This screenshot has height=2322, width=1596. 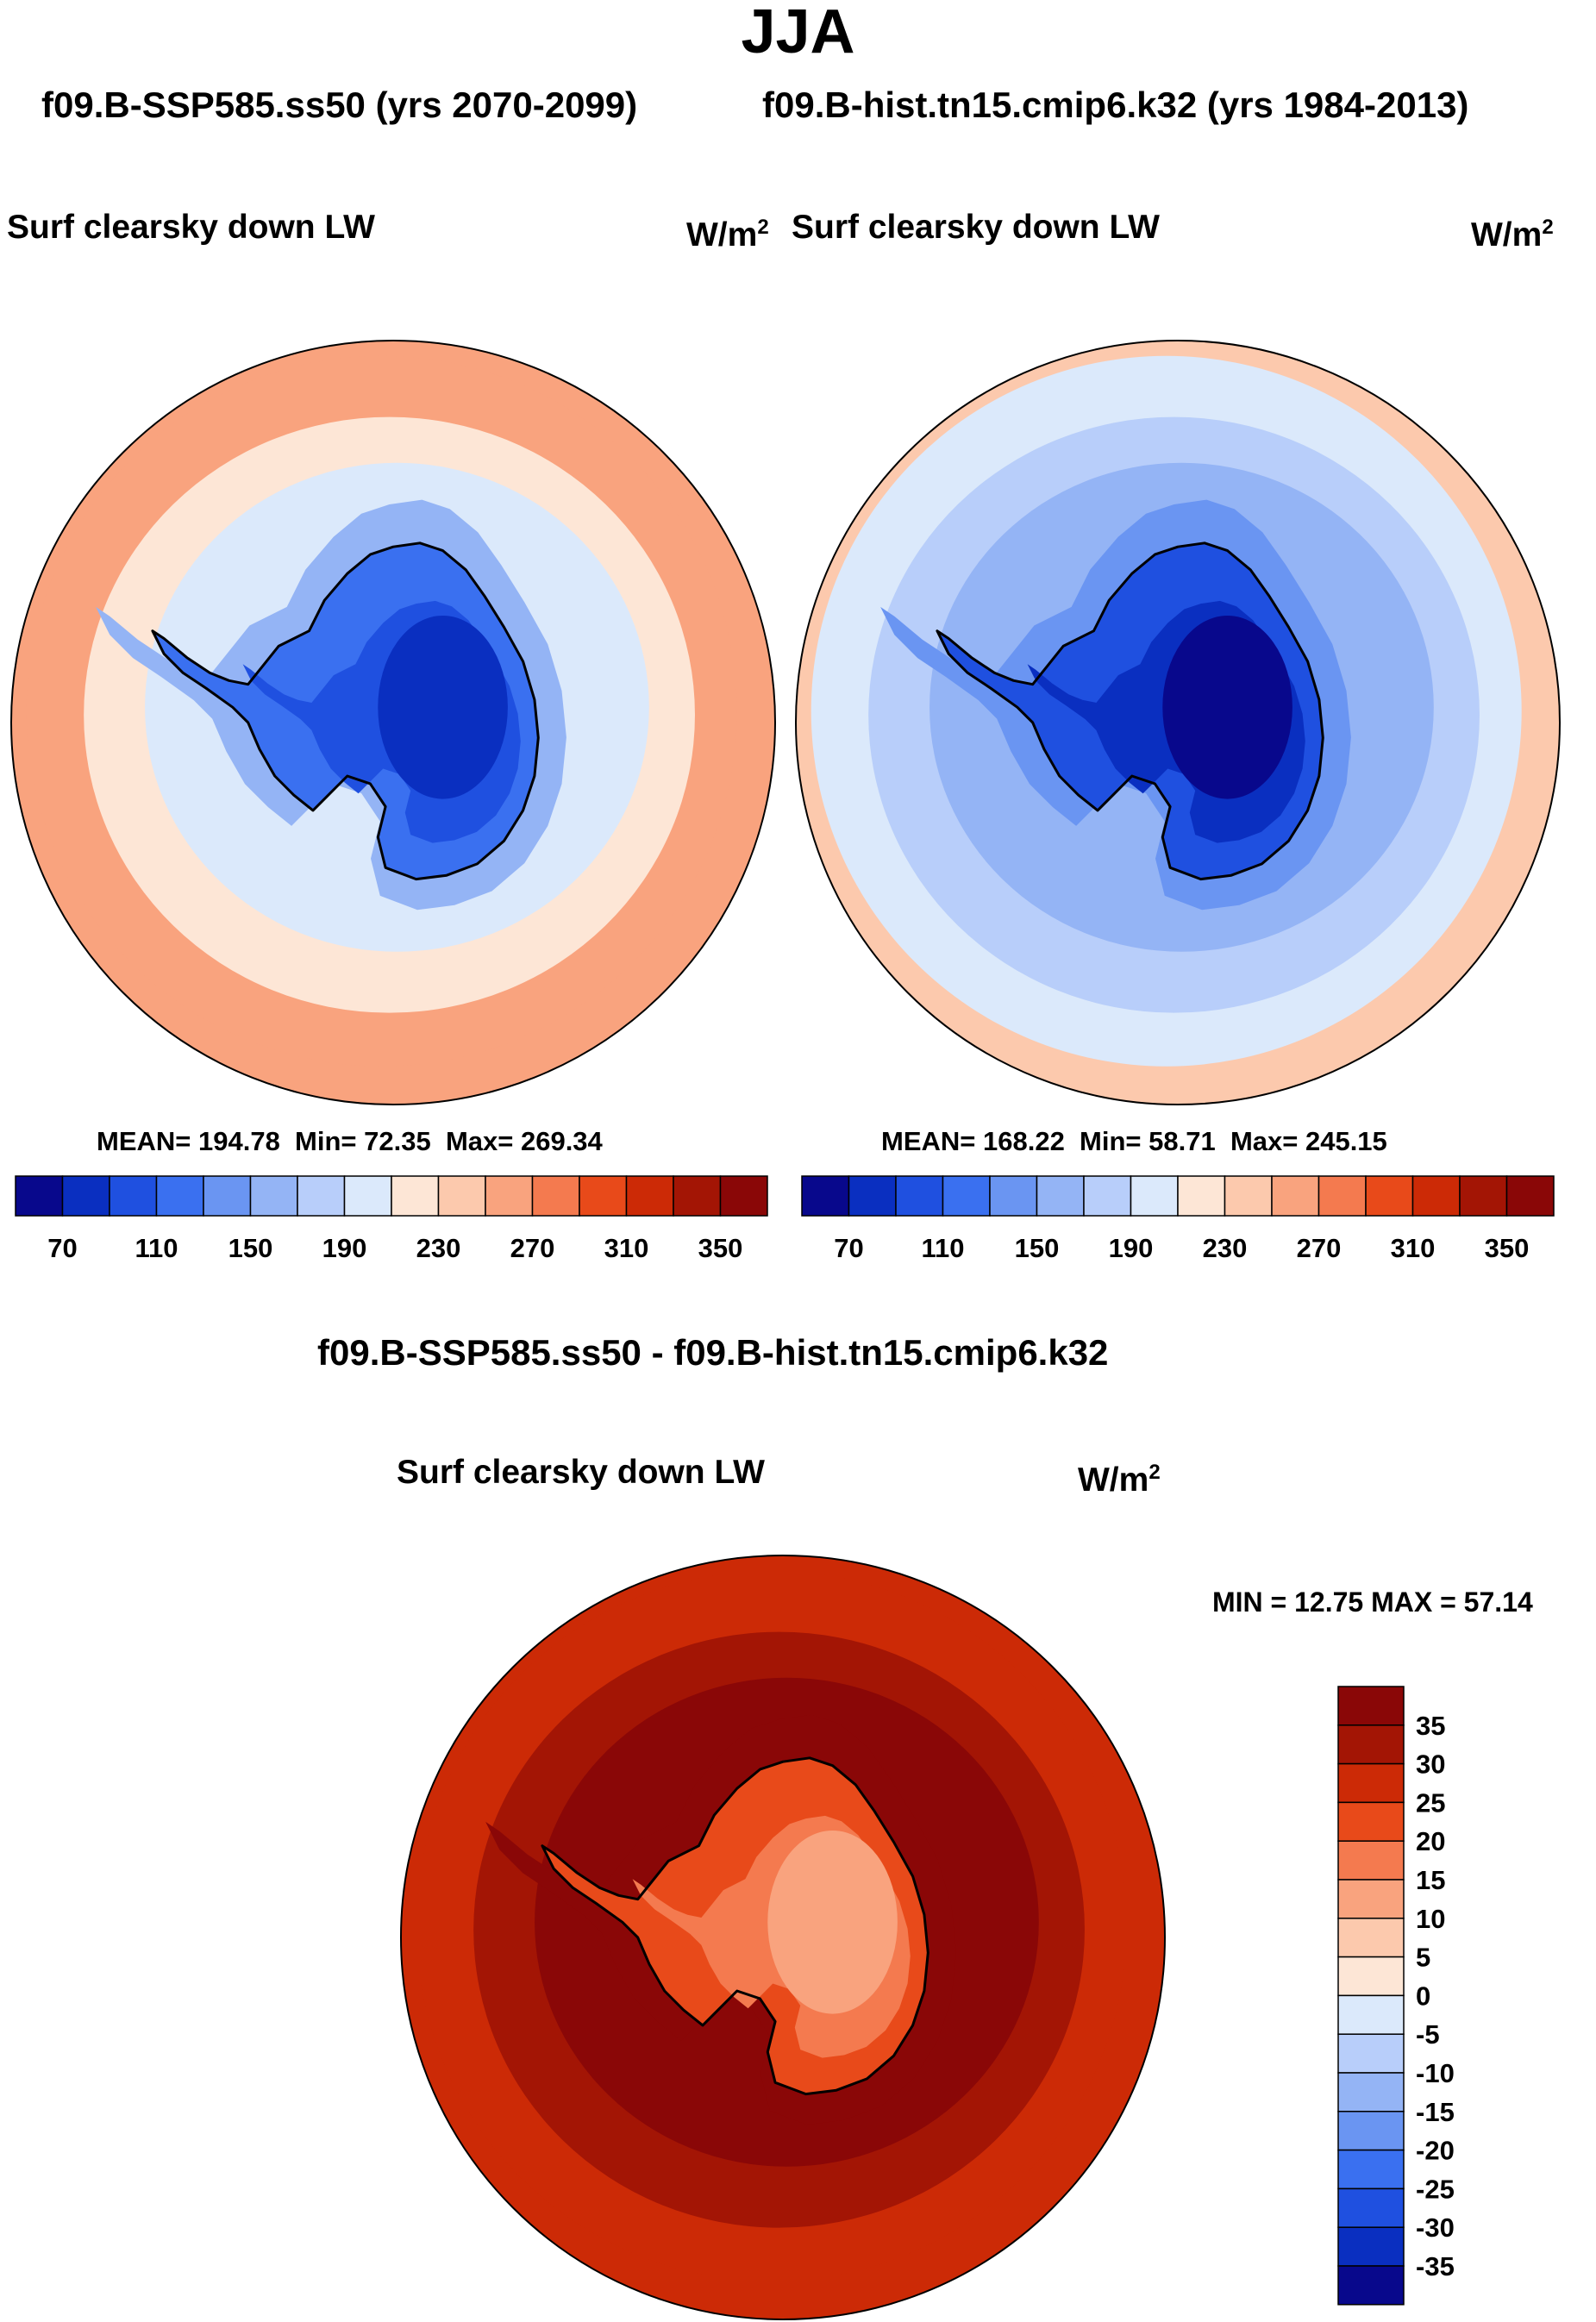 What do you see at coordinates (1430, 1802) in the screenshot?
I see `colorbar-tick-label: 25` at bounding box center [1430, 1802].